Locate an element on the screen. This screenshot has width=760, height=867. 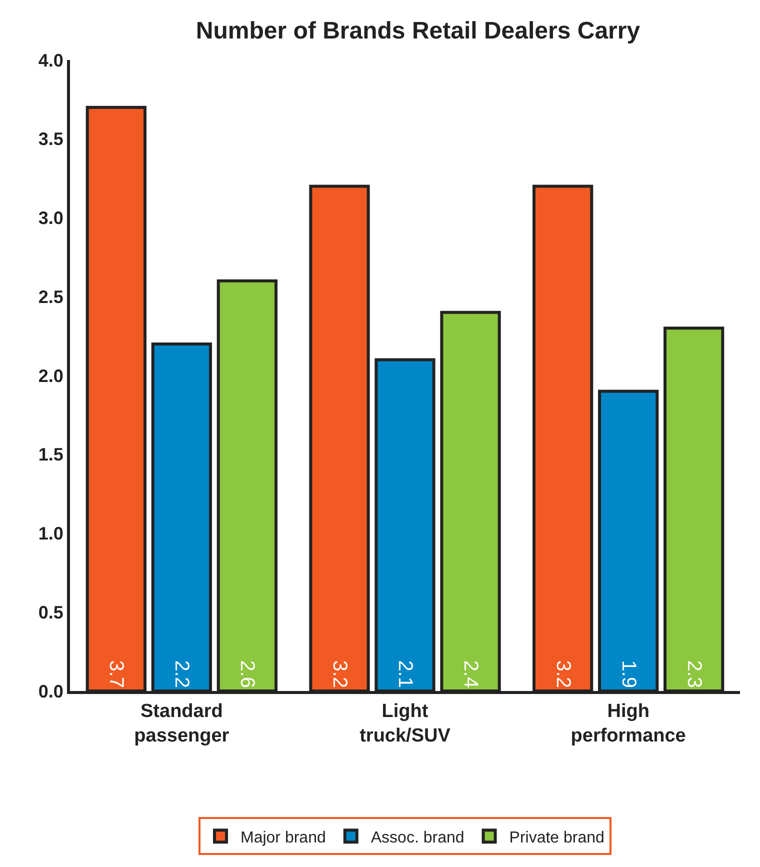
data-label: 2.3 is located at coordinates (693, 674).